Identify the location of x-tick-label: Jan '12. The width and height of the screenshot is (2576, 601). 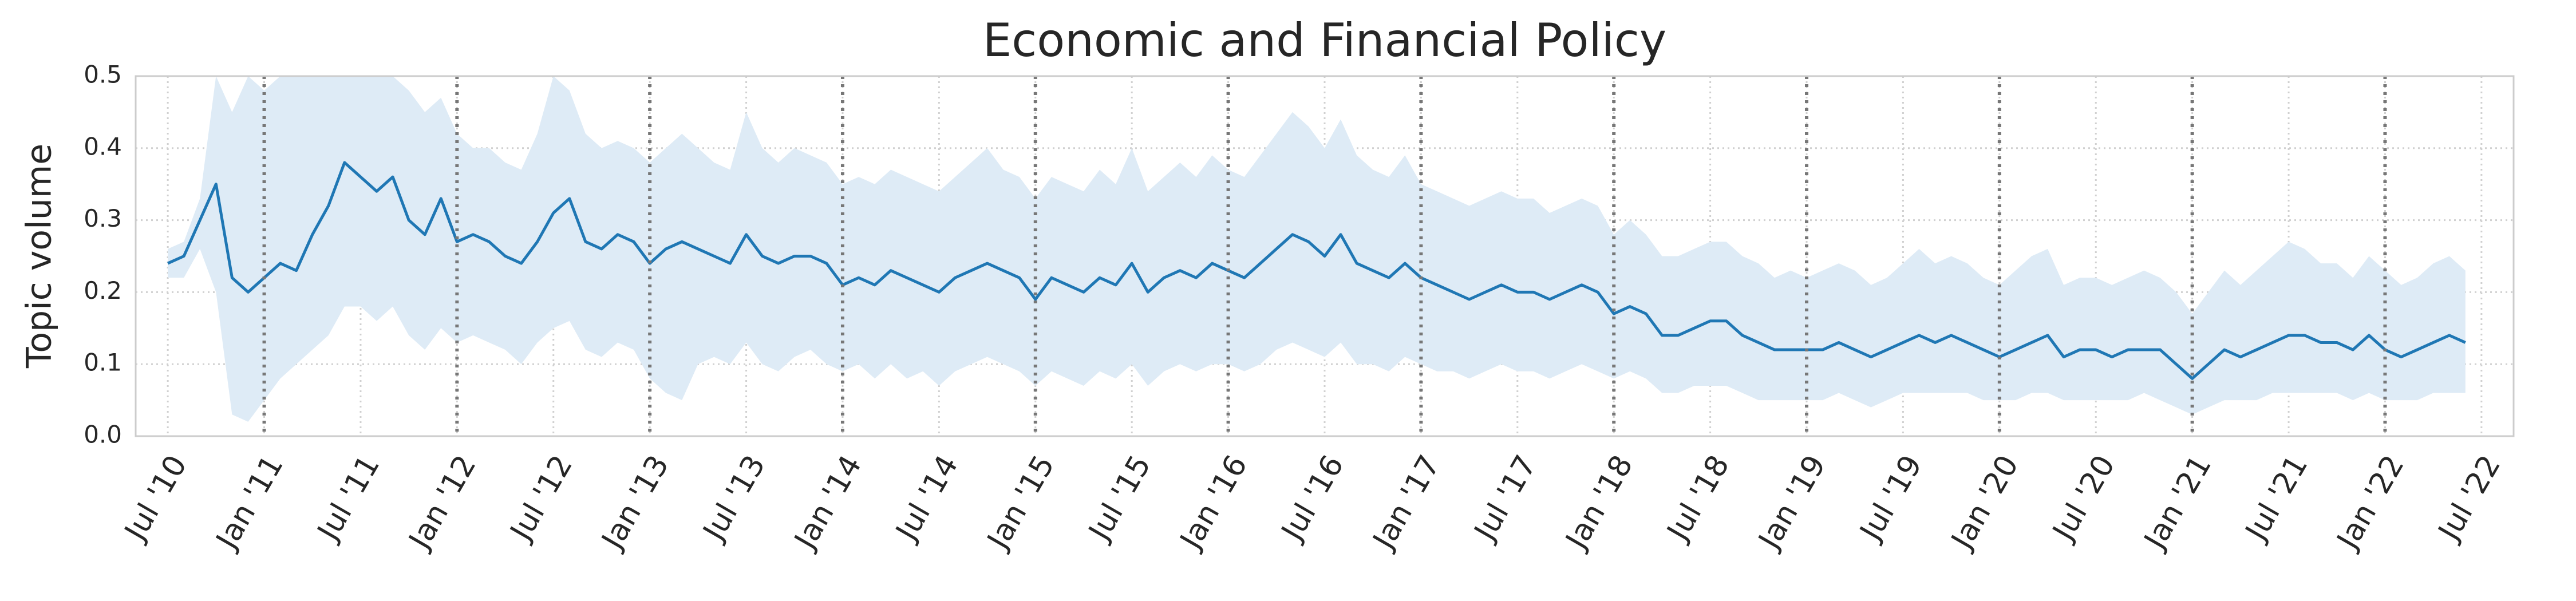
(442, 503).